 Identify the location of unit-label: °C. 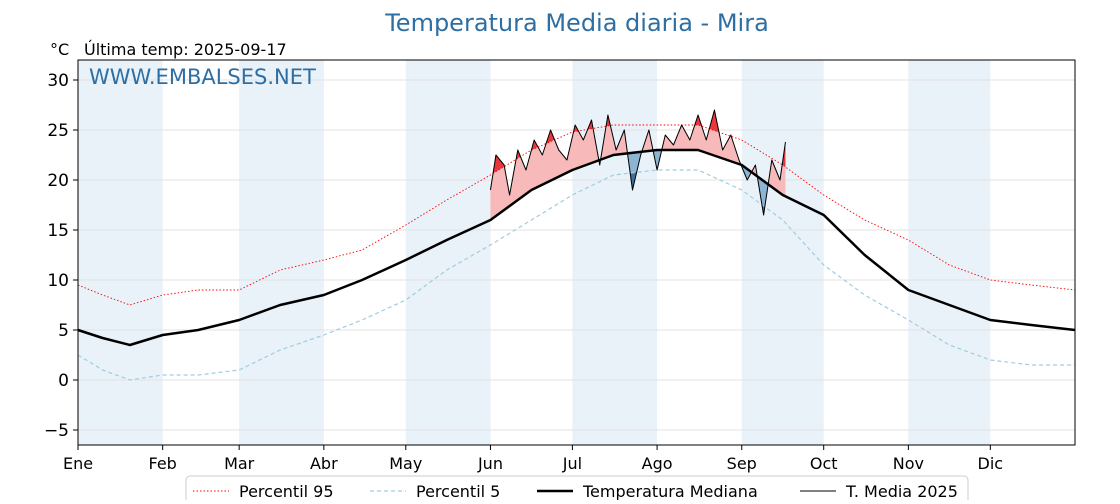
(59, 49).